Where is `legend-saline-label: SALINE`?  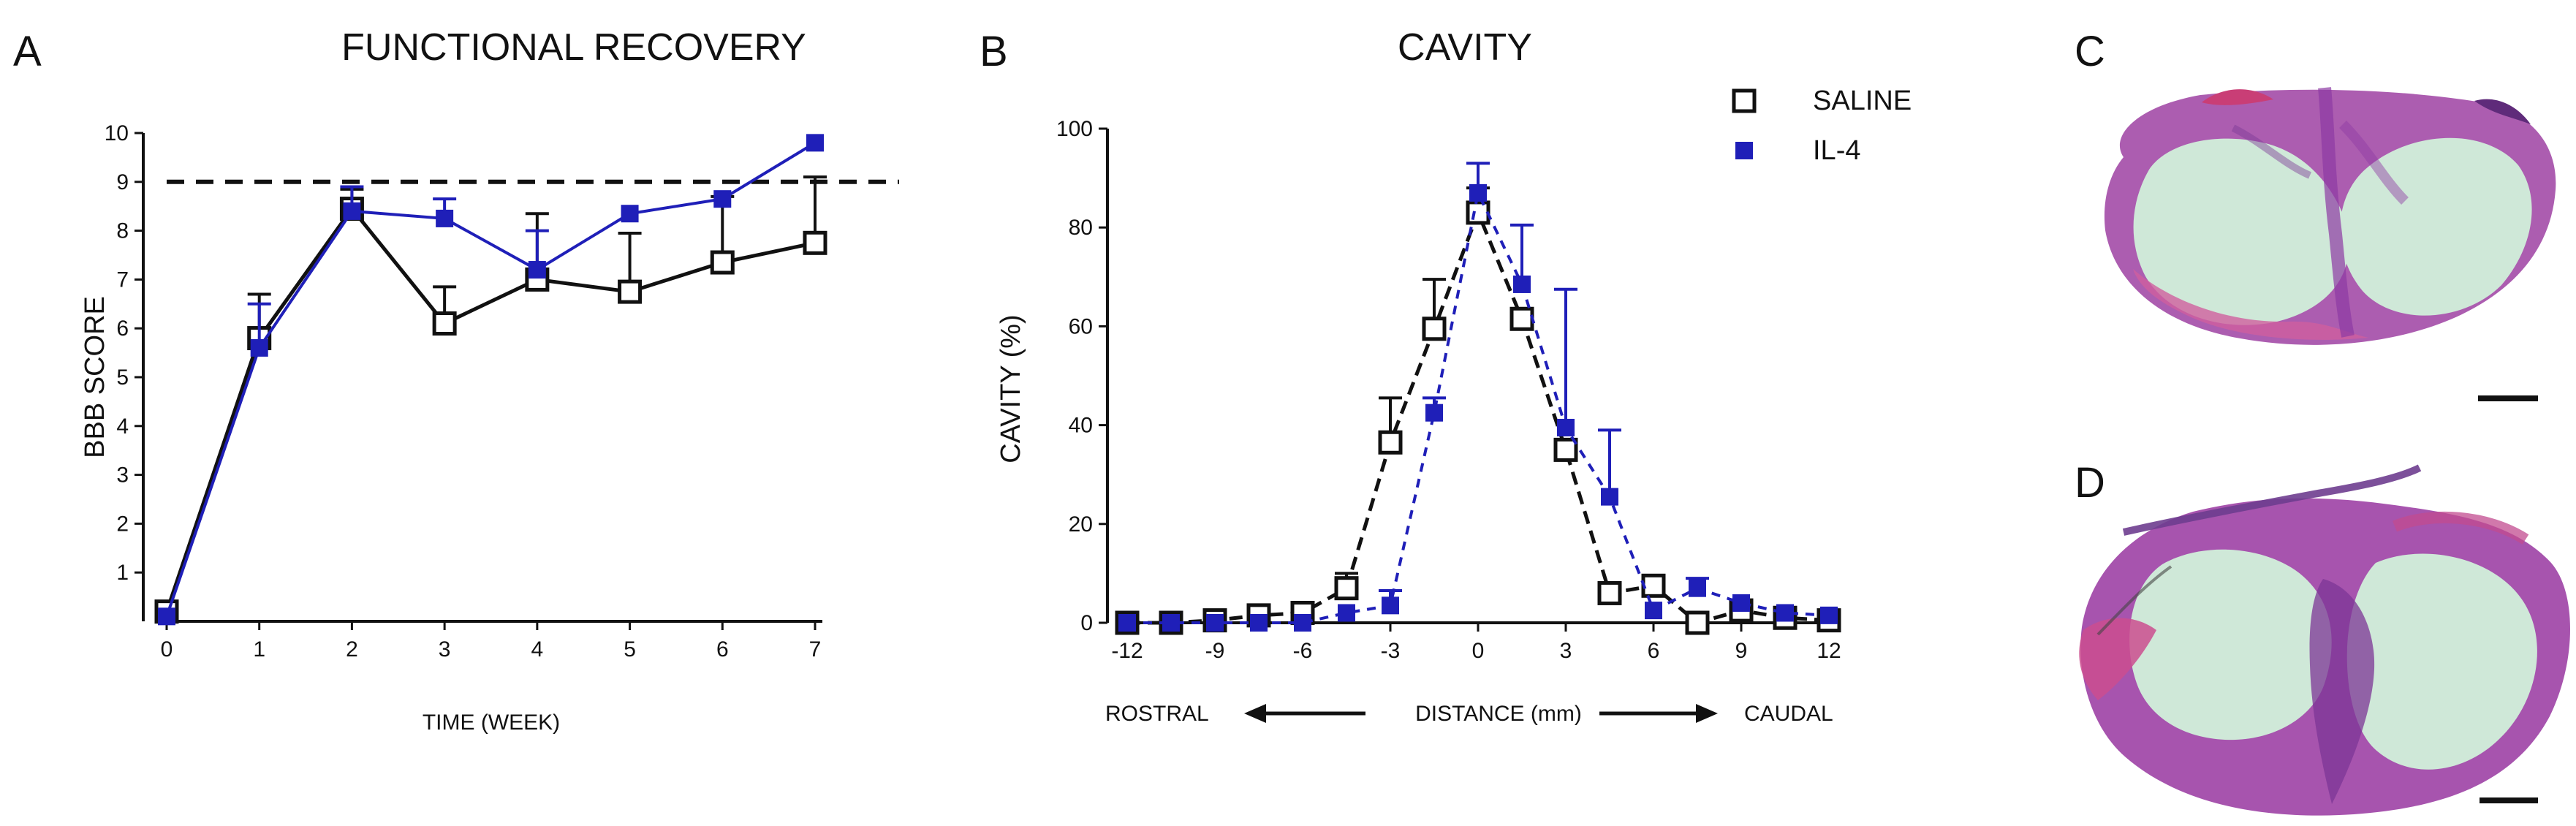 legend-saline-label: SALINE is located at coordinates (1862, 101).